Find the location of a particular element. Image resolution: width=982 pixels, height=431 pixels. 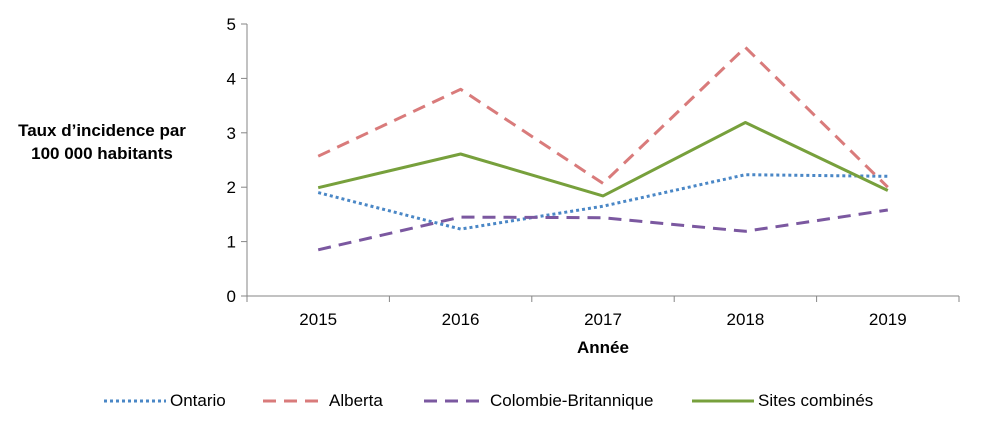

y-axis-label: Taux d’incidence par 100 000 habitants is located at coordinates (102, 142).